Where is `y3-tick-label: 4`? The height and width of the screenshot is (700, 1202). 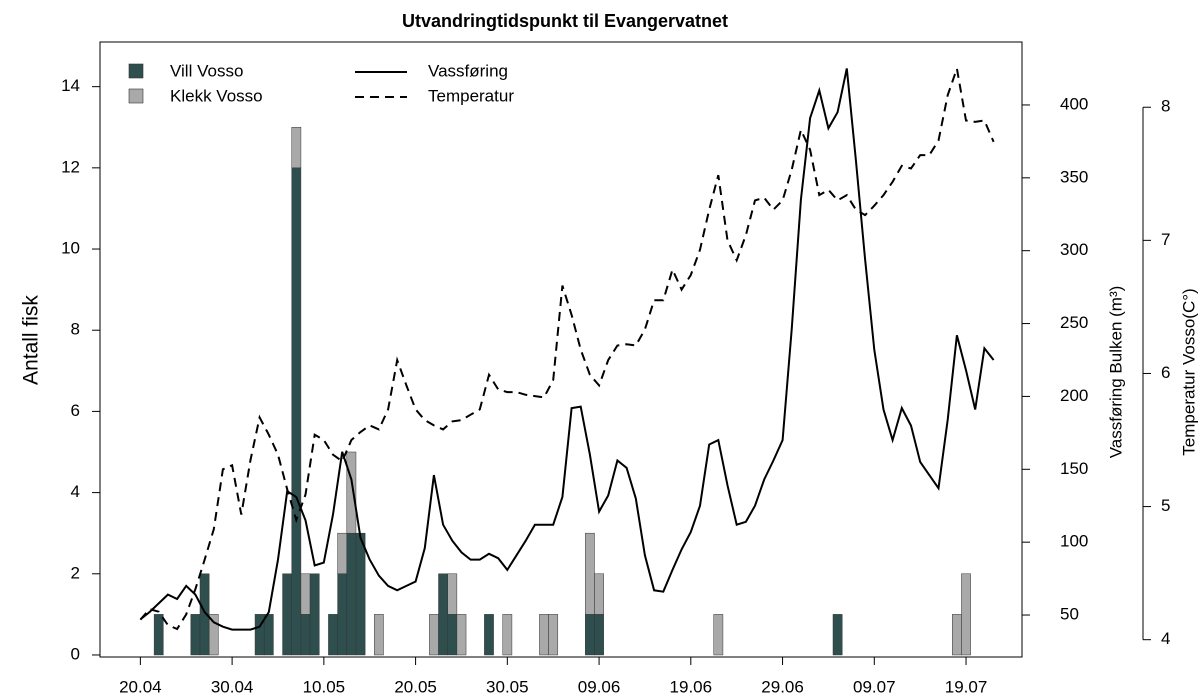
y3-tick-label: 4 is located at coordinates (1165, 638).